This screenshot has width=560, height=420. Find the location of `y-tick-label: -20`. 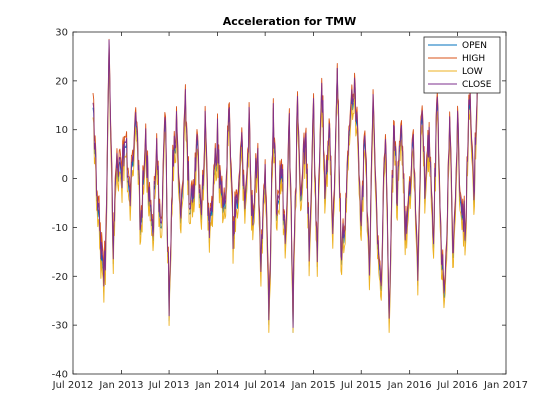

y-tick-label: -20 is located at coordinates (60, 277).